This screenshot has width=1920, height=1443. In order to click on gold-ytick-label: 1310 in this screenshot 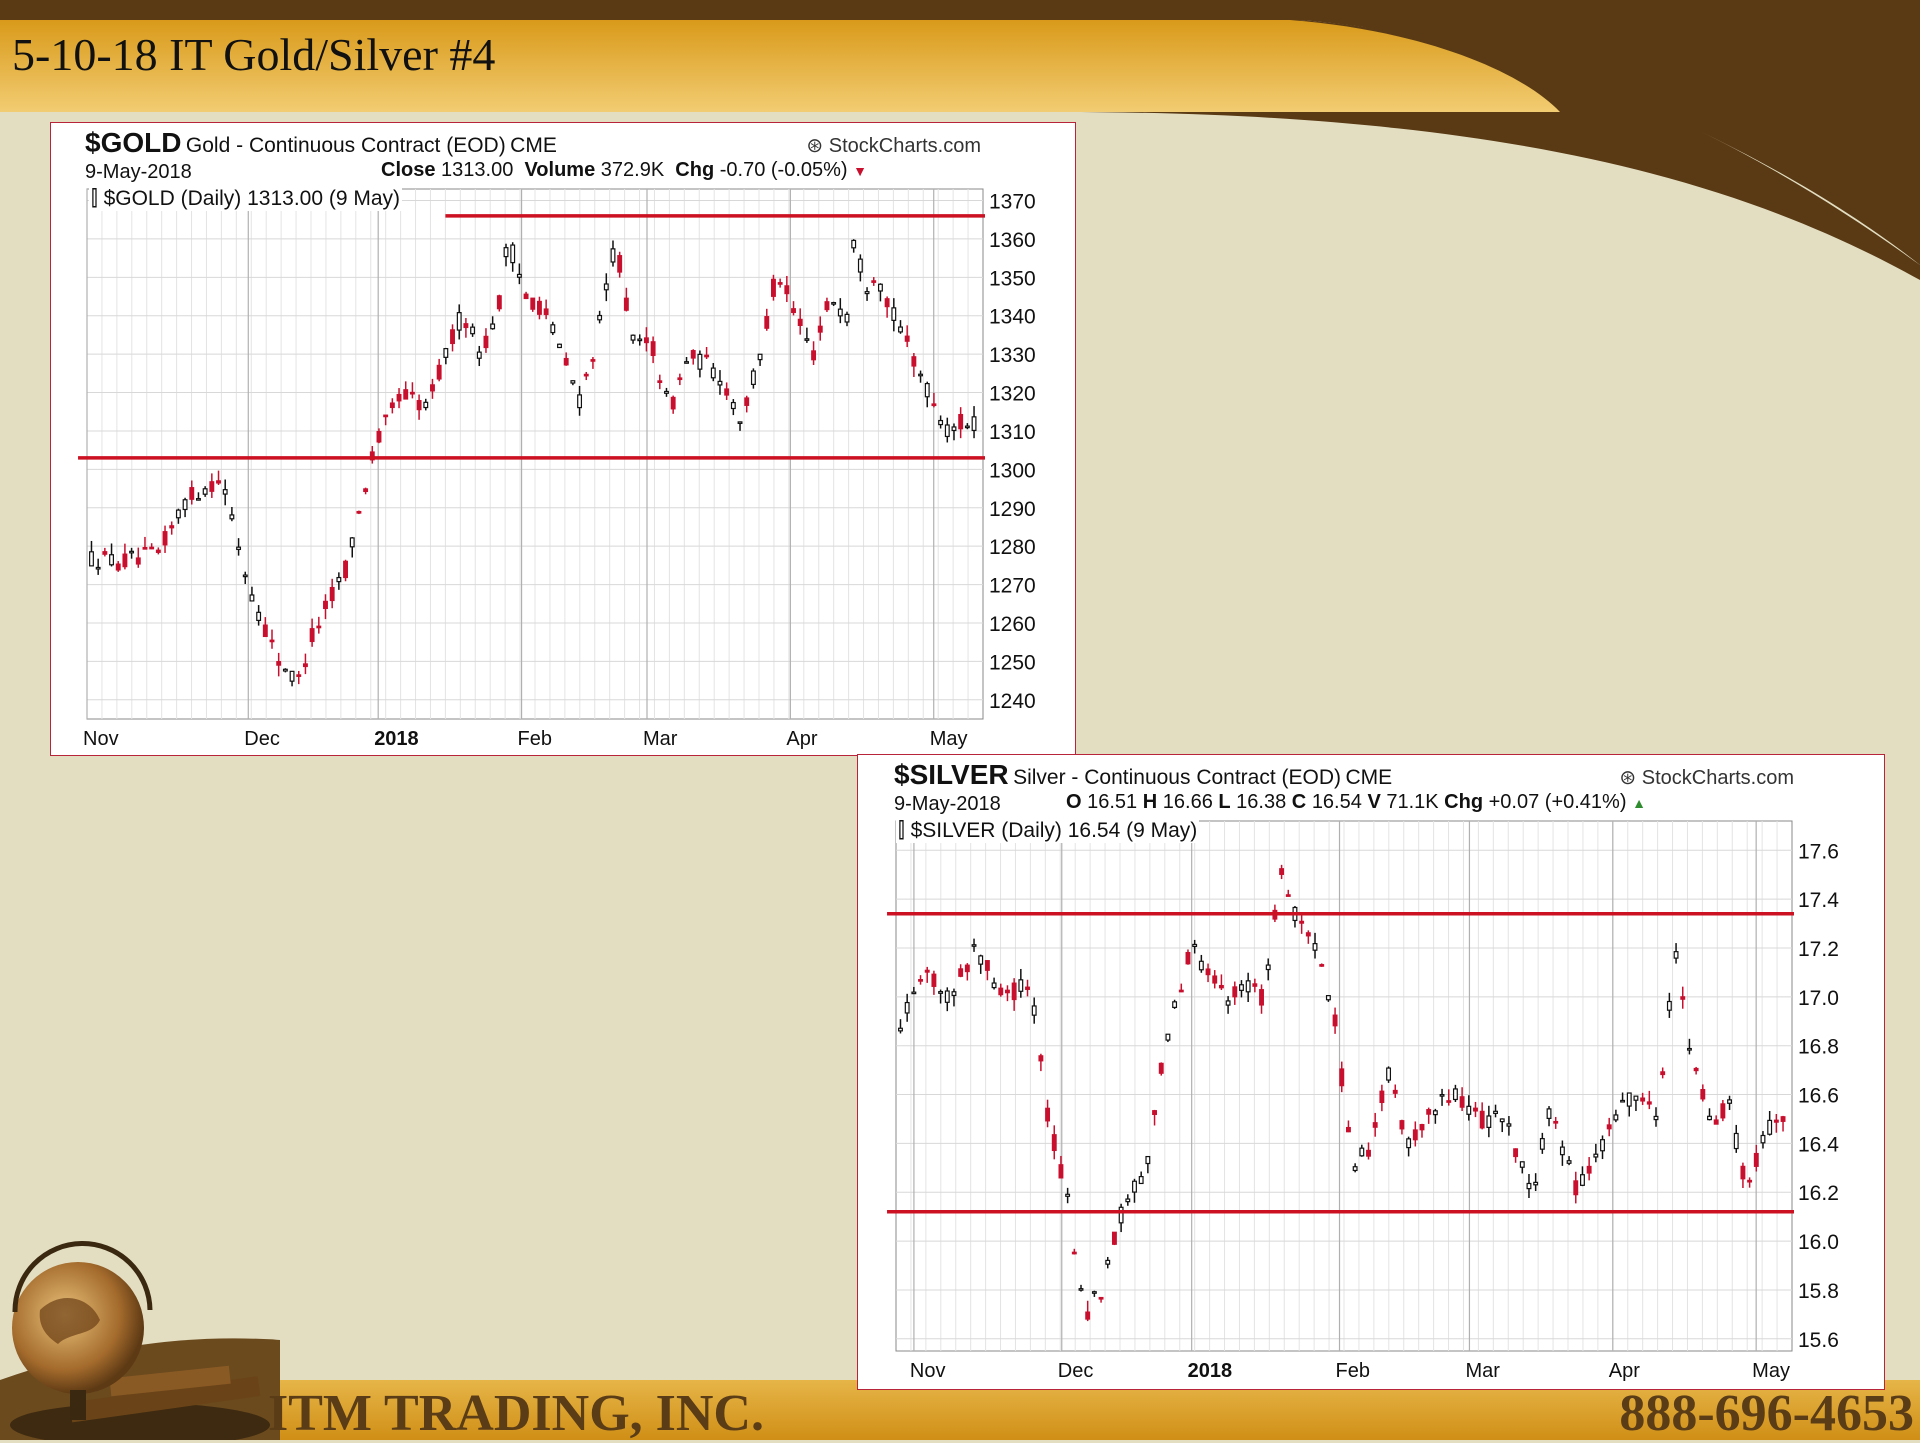, I will do `click(1012, 432)`.